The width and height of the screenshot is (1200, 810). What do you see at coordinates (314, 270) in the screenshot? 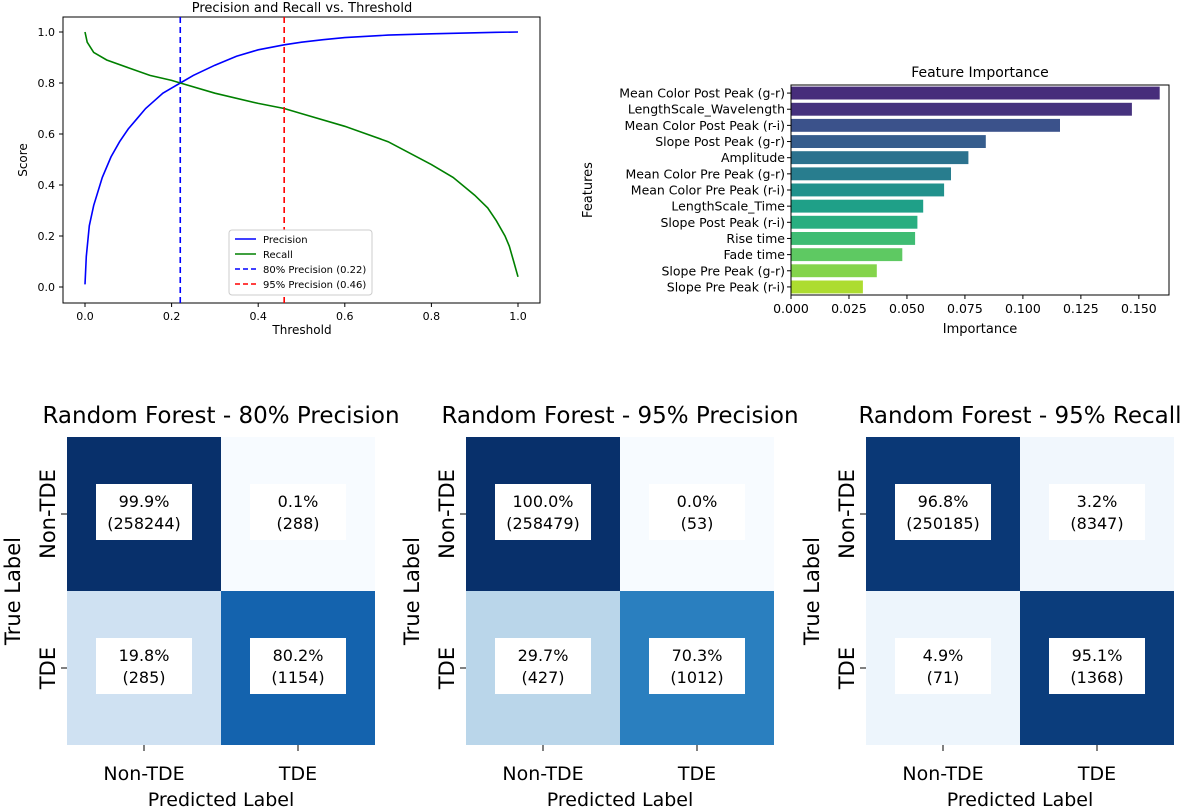
I see `legend-80-precision-label: 80% Precision (0.22)` at bounding box center [314, 270].